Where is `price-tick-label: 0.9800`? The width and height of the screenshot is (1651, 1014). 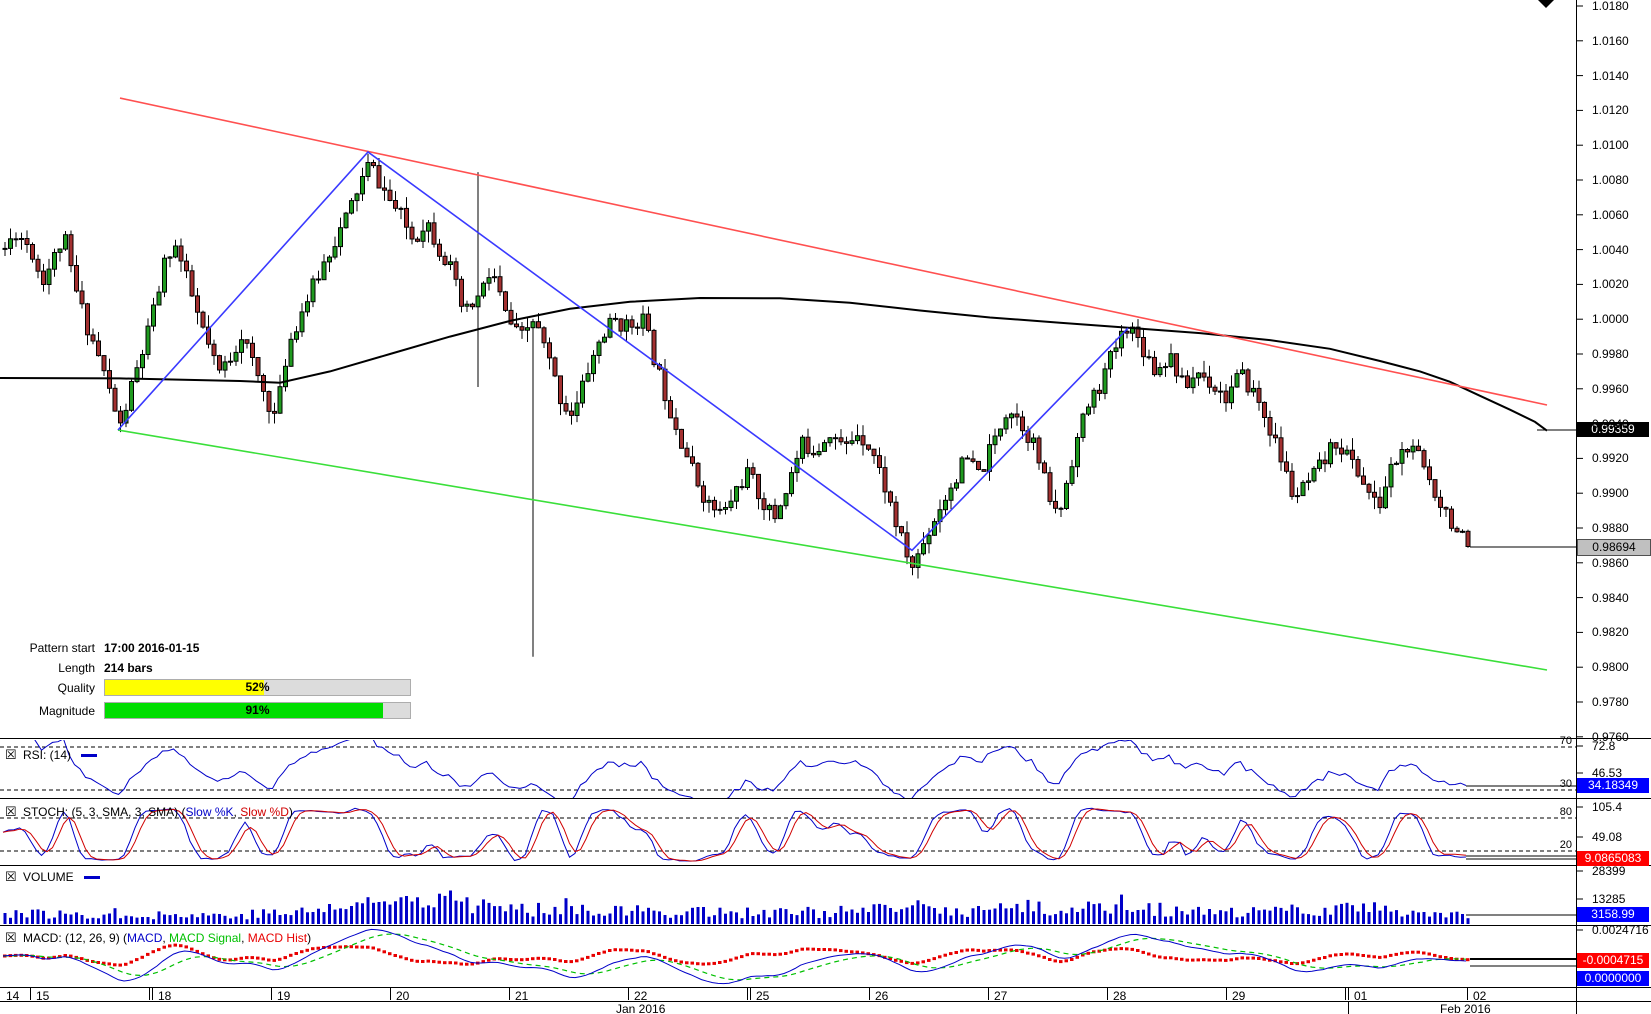 price-tick-label: 0.9800 is located at coordinates (1610, 667).